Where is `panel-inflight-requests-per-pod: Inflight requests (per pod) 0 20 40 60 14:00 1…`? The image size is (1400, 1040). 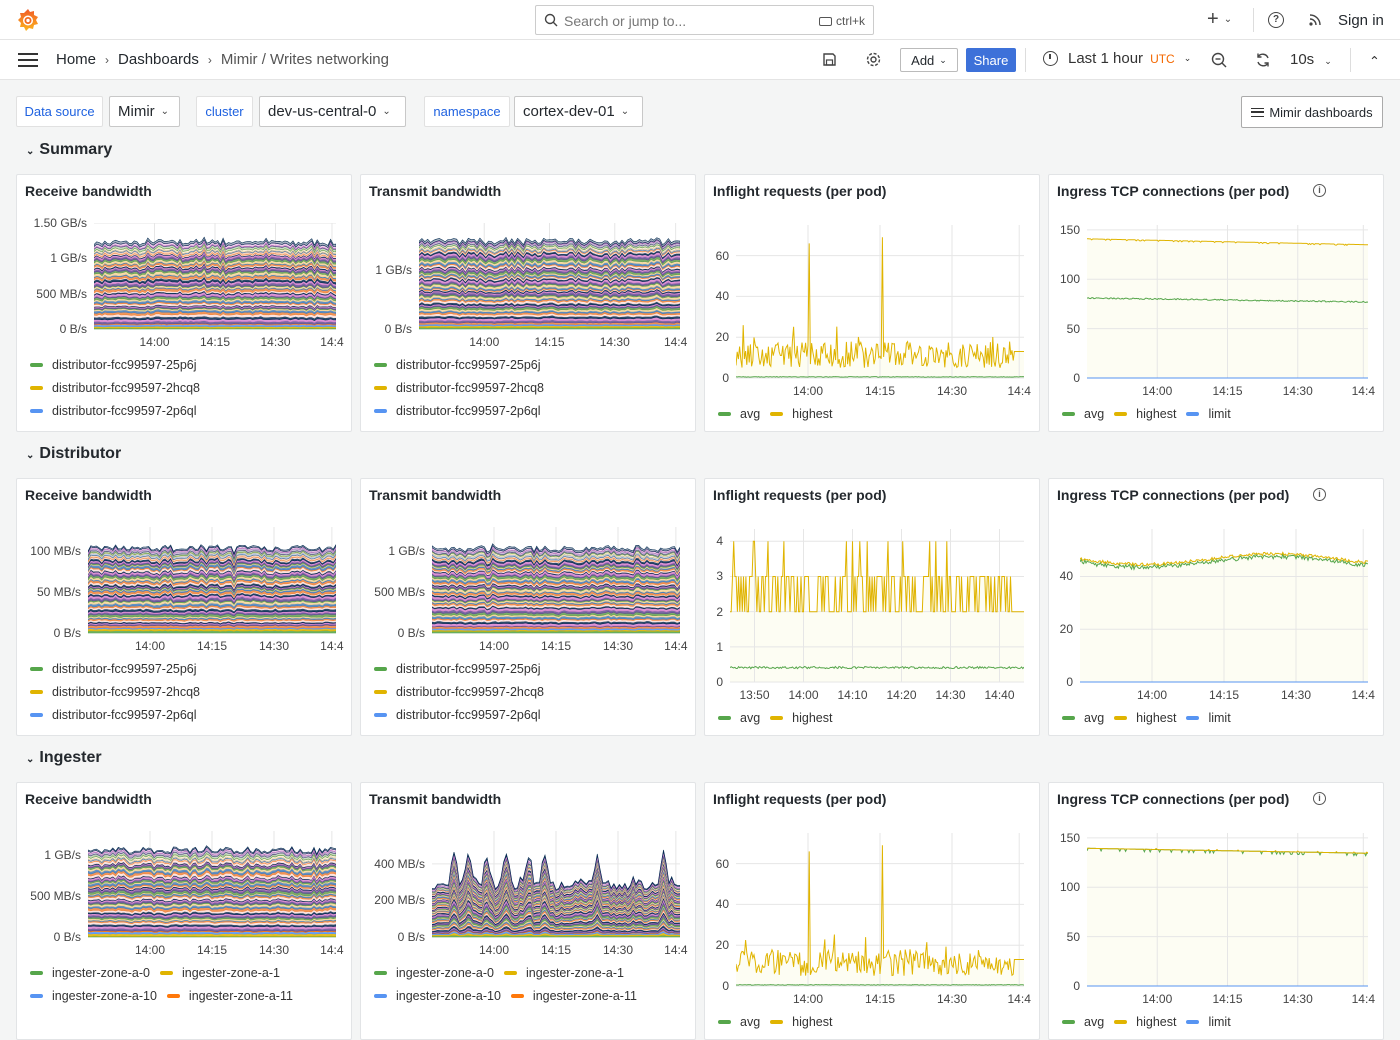
panel-inflight-requests-per-pod: Inflight requests (per pod) 0 20 40 60 14:00 1… is located at coordinates (872, 303).